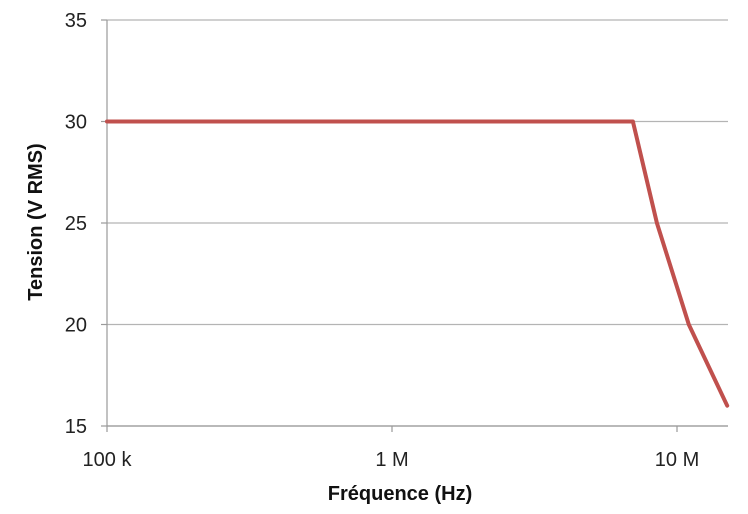 The image size is (748, 514). Describe the element at coordinates (76, 326) in the screenshot. I see `y-tick-label: 20` at that location.